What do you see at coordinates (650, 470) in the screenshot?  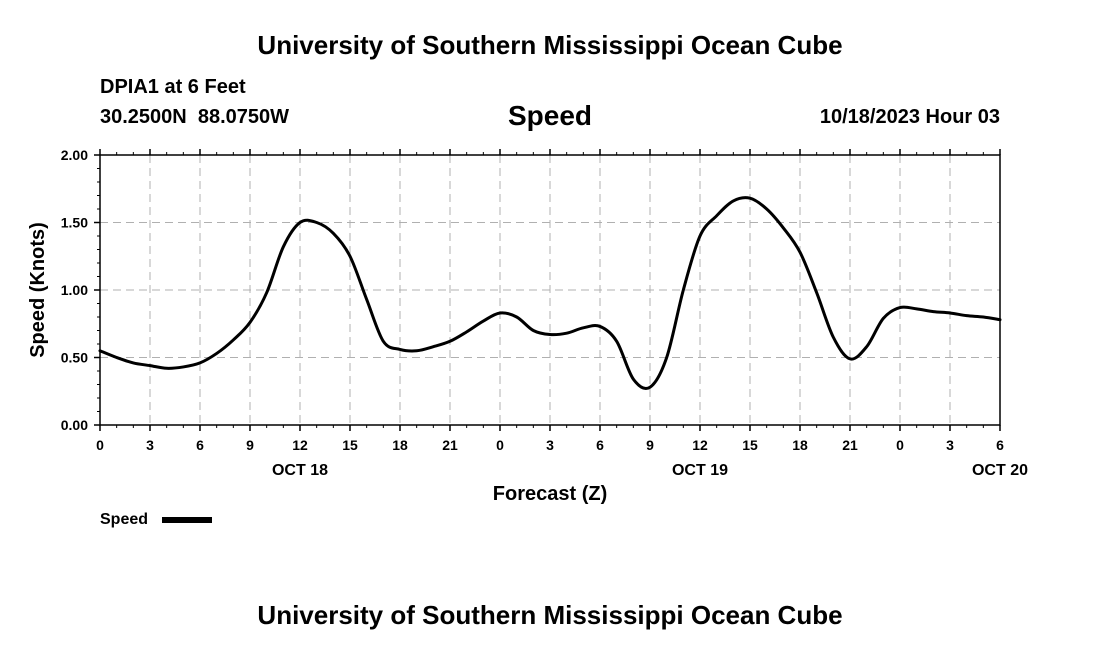 I see `date-labels: OCT 18 OCT 19 OCT 20` at bounding box center [650, 470].